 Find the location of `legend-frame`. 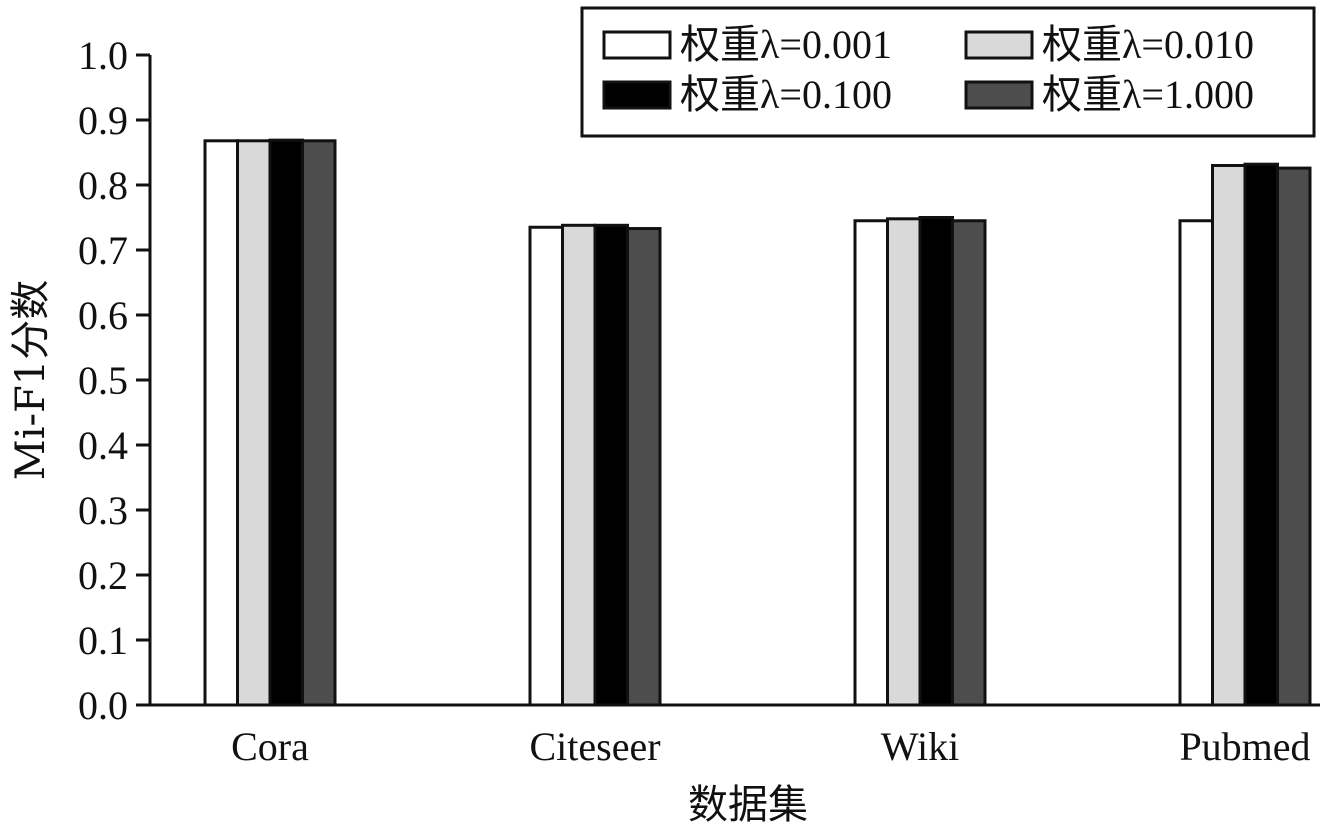

legend-frame is located at coordinates (948, 72).